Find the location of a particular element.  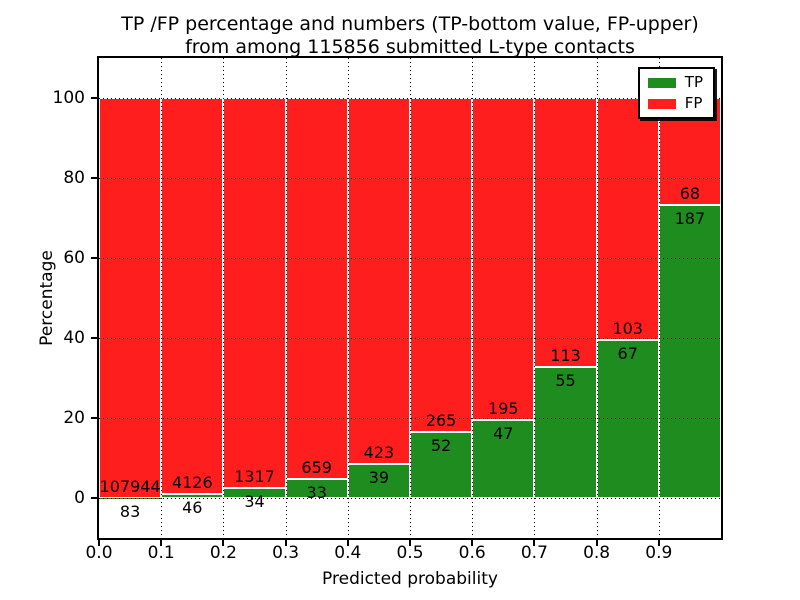

x-tick-label: 0.8 is located at coordinates (597, 553).